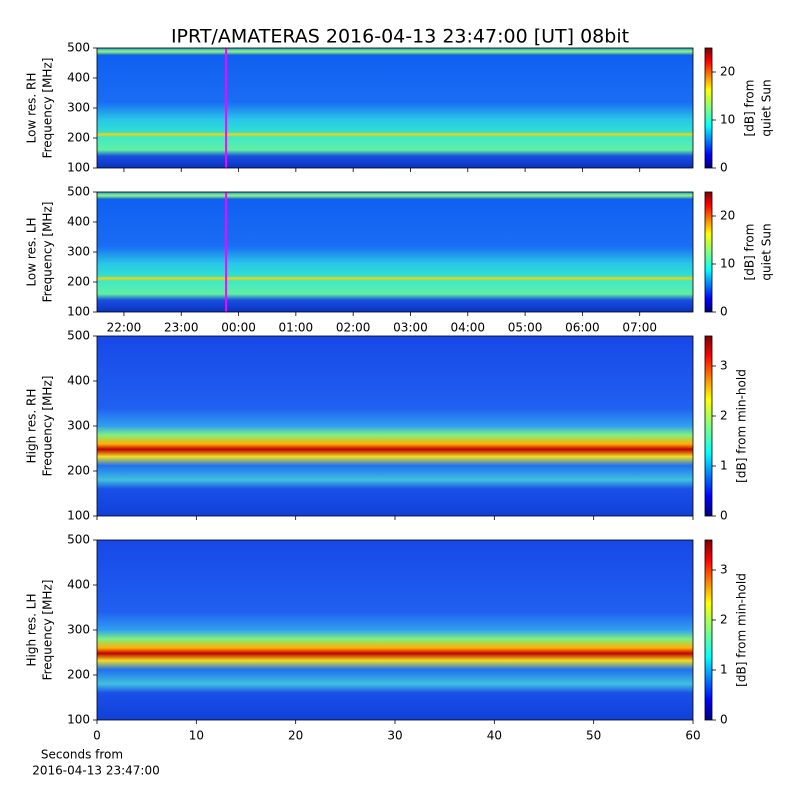  What do you see at coordinates (410, 328) in the screenshot?
I see `x-tick-label: 03:00` at bounding box center [410, 328].